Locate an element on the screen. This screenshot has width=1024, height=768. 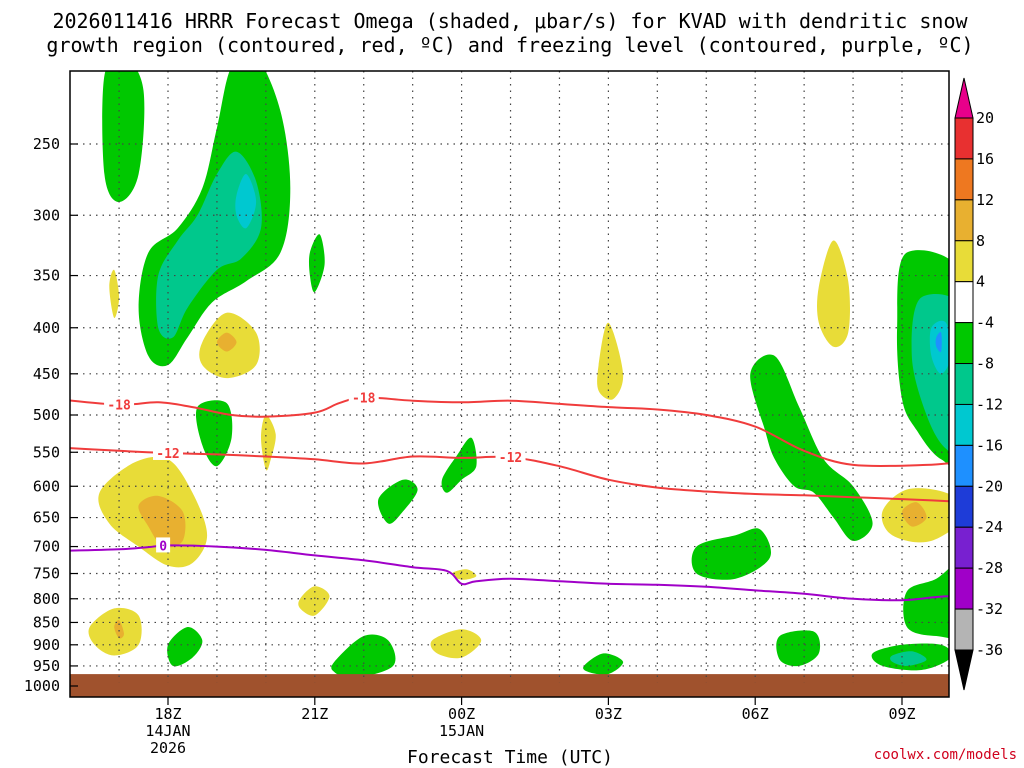
y-tick-label-500: 500 is located at coordinates (46, 415).